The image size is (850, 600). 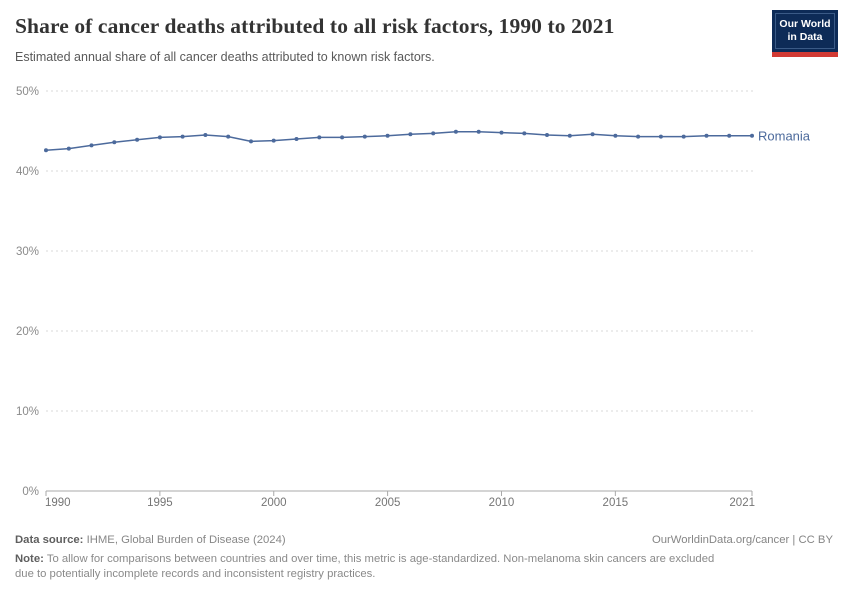 I want to click on x-tick-label: 2000, so click(x=274, y=503).